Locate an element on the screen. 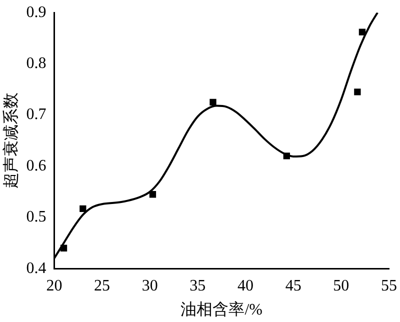  x-tick-label: 45 is located at coordinates (293, 285).